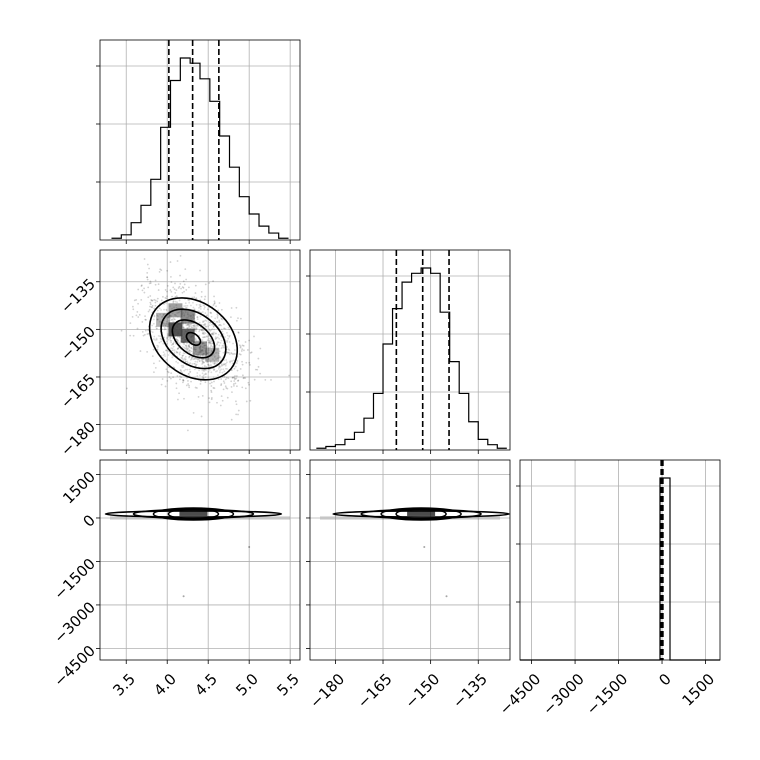  I want to click on x-tick-label: −150, so click(423, 691).